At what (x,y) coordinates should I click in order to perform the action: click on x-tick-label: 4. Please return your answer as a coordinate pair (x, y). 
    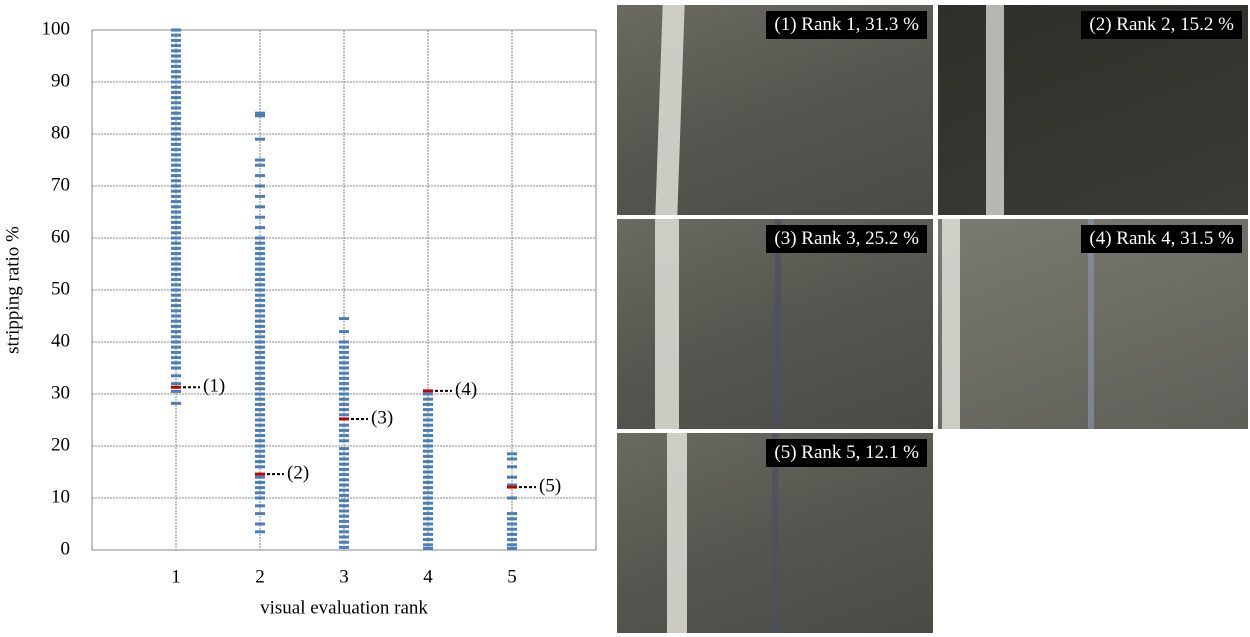
    Looking at the image, I should click on (428, 576).